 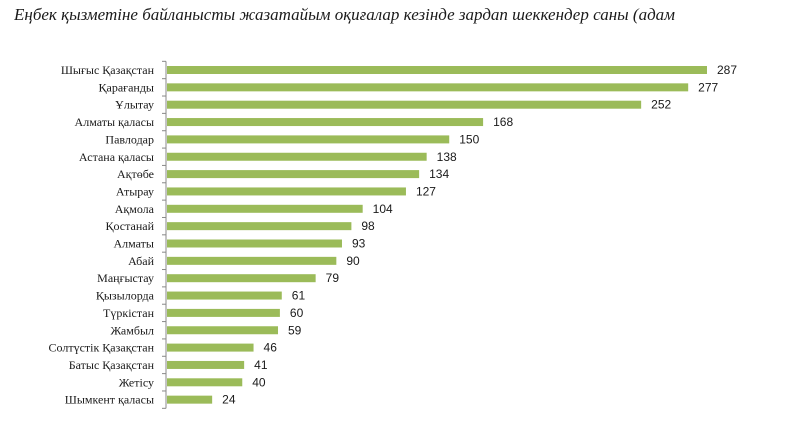 What do you see at coordinates (101, 348) in the screenshot?
I see `category-label: Солтүстік Қазақстан` at bounding box center [101, 348].